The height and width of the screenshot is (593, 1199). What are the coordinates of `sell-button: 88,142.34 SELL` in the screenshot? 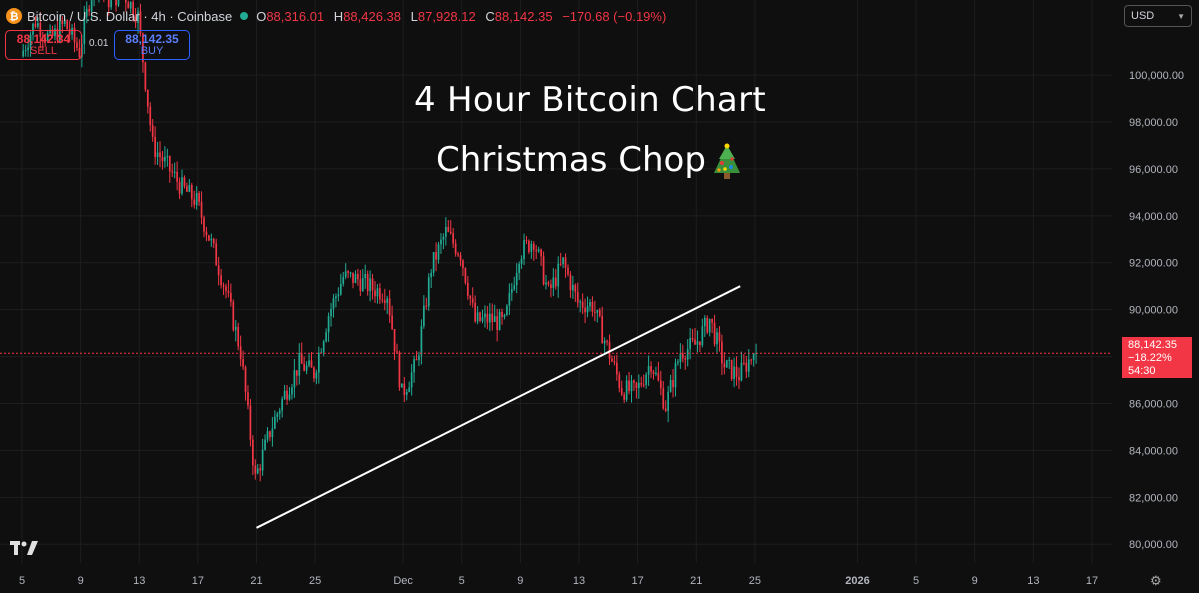 It's located at (43, 45).